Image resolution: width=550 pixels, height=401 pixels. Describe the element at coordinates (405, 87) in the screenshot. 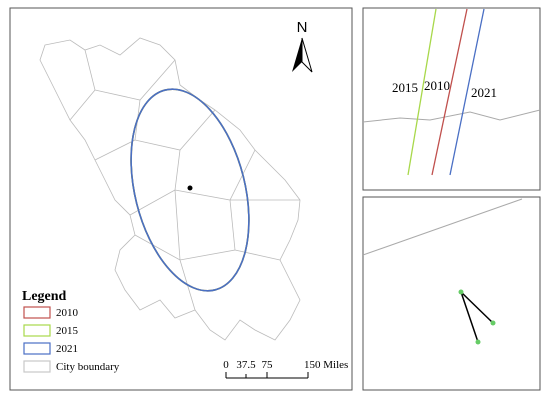

I see `inset-label: 2015` at that location.